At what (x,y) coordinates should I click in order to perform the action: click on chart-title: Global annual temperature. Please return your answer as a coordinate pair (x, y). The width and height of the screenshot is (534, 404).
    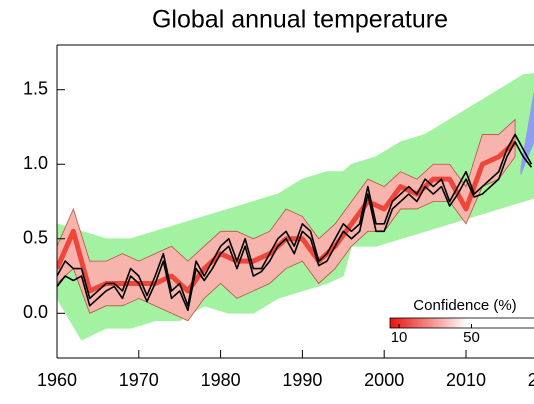
    Looking at the image, I should click on (300, 20).